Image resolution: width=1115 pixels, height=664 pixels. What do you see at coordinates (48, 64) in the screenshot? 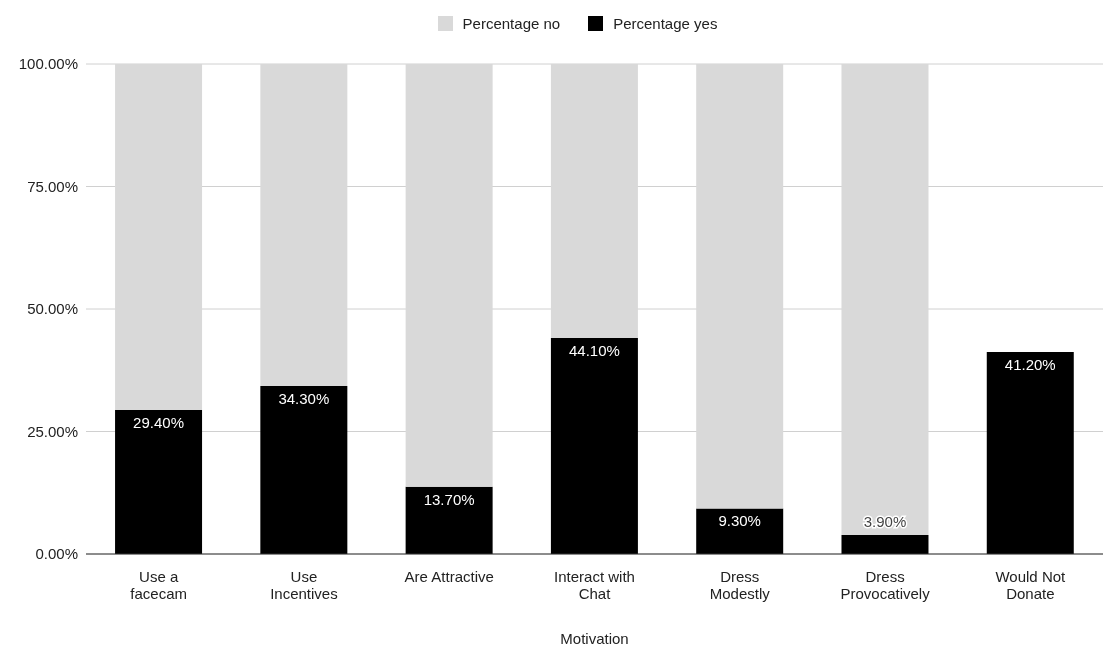
I see `y-tick-label: 100.00%` at bounding box center [48, 64].